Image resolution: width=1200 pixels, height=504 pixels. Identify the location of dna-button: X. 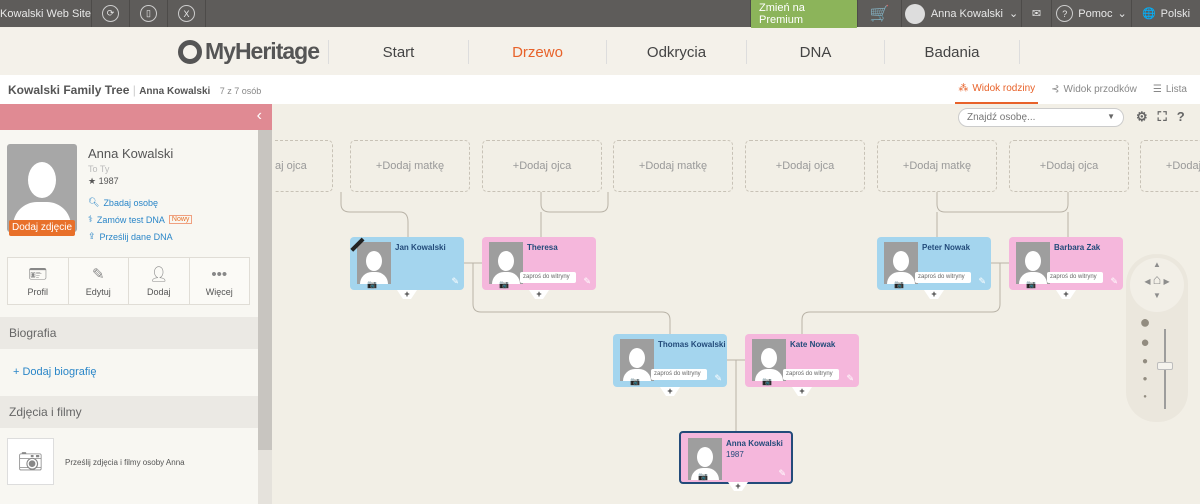
(187, 13).